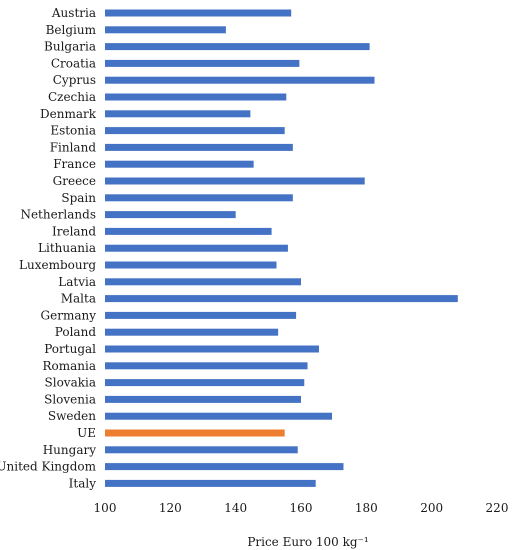  Describe the element at coordinates (67, 248) in the screenshot. I see `category-label-lithuania: Lithuania` at that location.